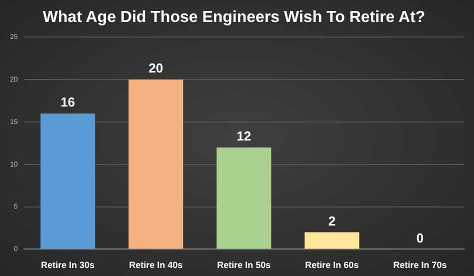 The image size is (474, 276). Describe the element at coordinates (68, 102) in the screenshot. I see `data-label: 16` at that location.